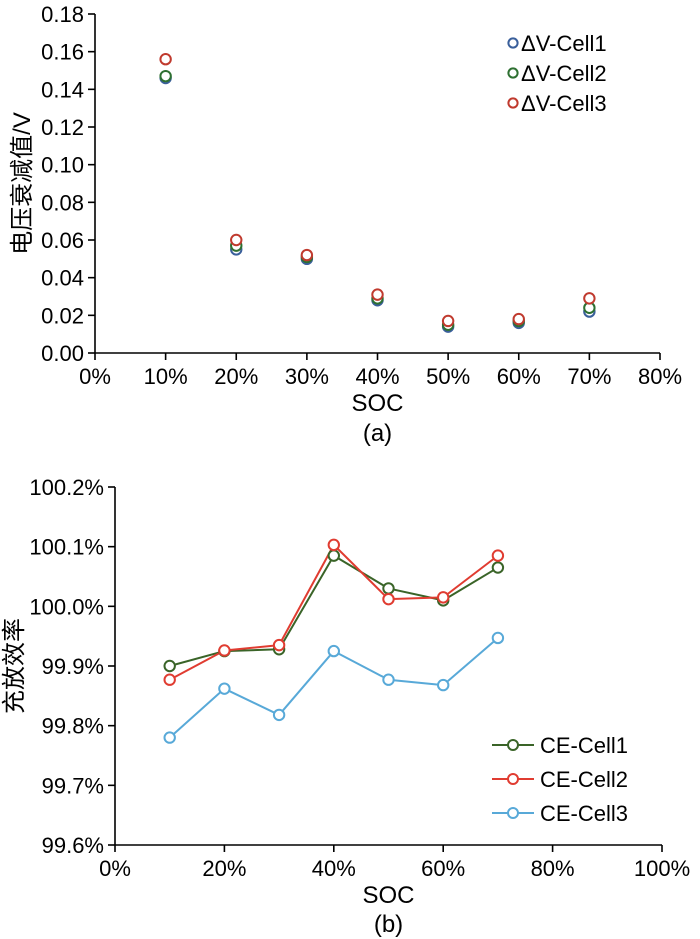 This screenshot has height=939, width=700. What do you see at coordinates (62, 89) in the screenshot?
I see `y-tick-label: 0.14` at bounding box center [62, 89].